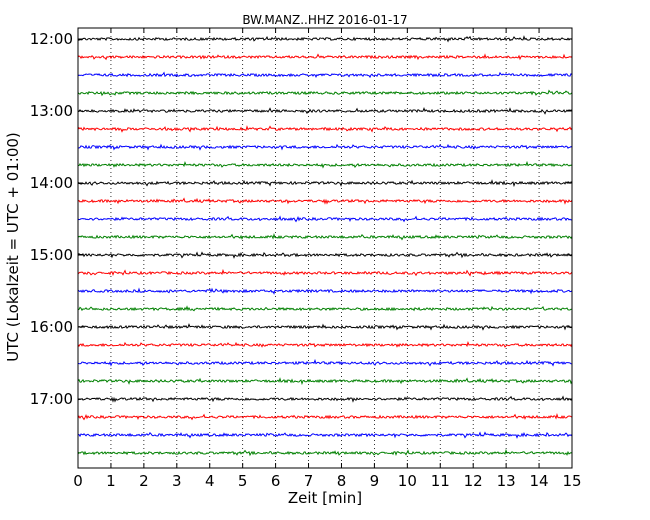  I want to click on y-tick-label: 15:00, so click(51, 255).